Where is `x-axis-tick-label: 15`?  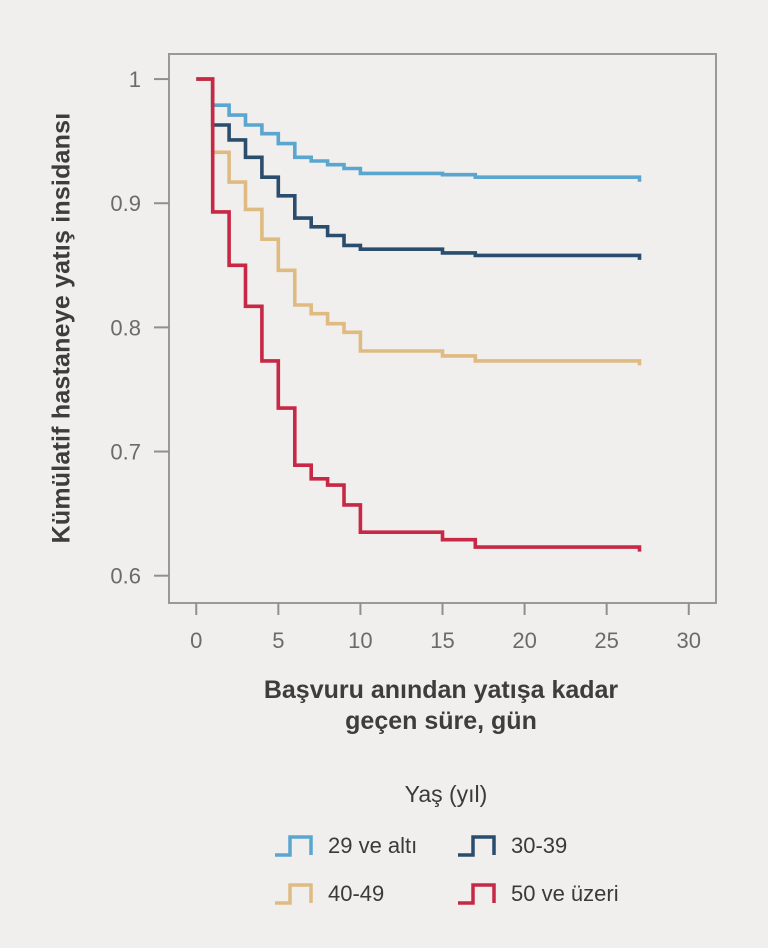 x-axis-tick-label: 15 is located at coordinates (442, 640).